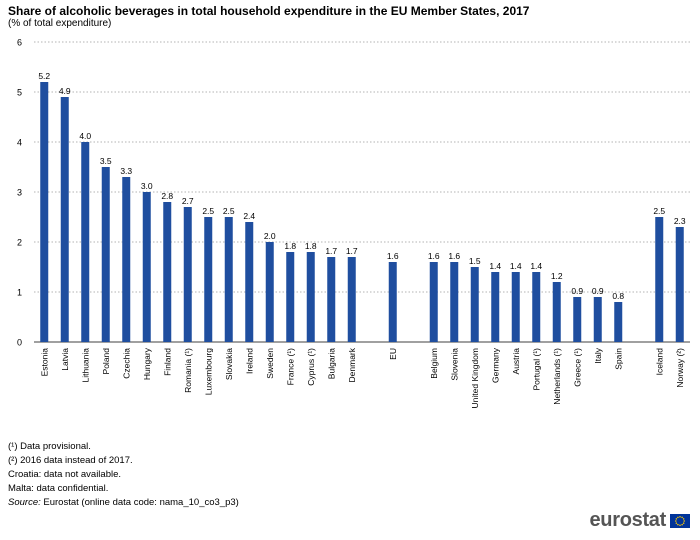  Describe the element at coordinates (147, 186) in the screenshot. I see `bar-value-label: 3.0` at that location.